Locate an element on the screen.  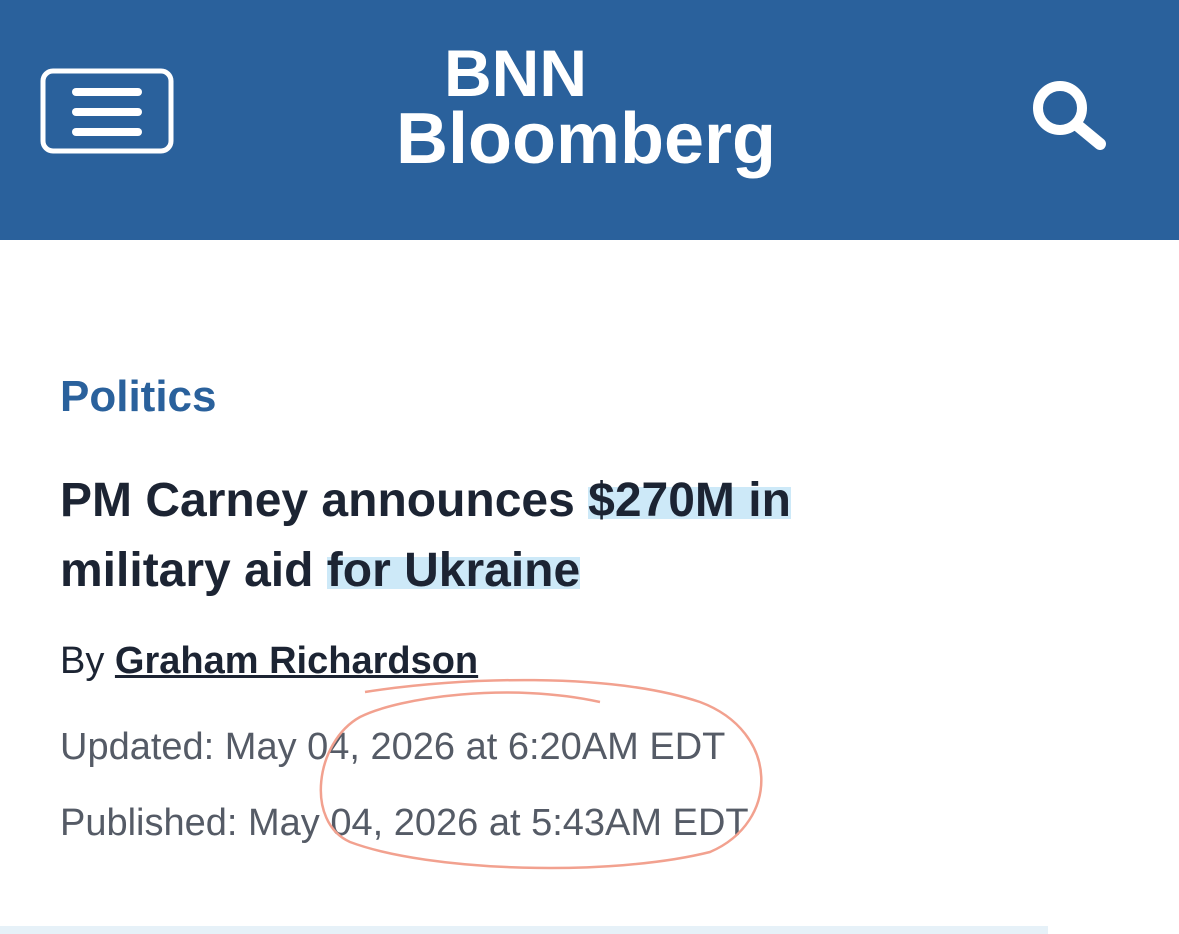
updated: Updated: May 04, 2026 at 6:20AM EDT is located at coordinates (393, 747).